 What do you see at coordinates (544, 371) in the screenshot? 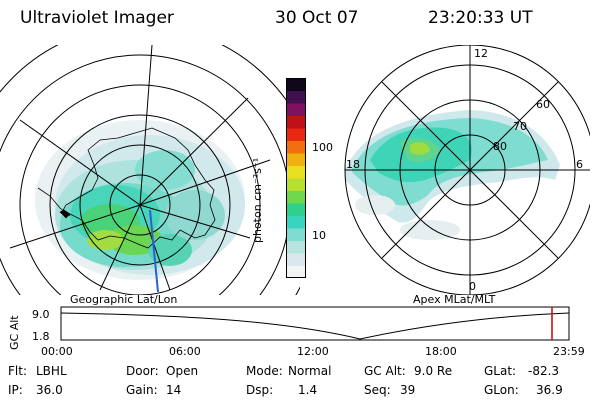
I see `glat-value: -82.3` at bounding box center [544, 371].